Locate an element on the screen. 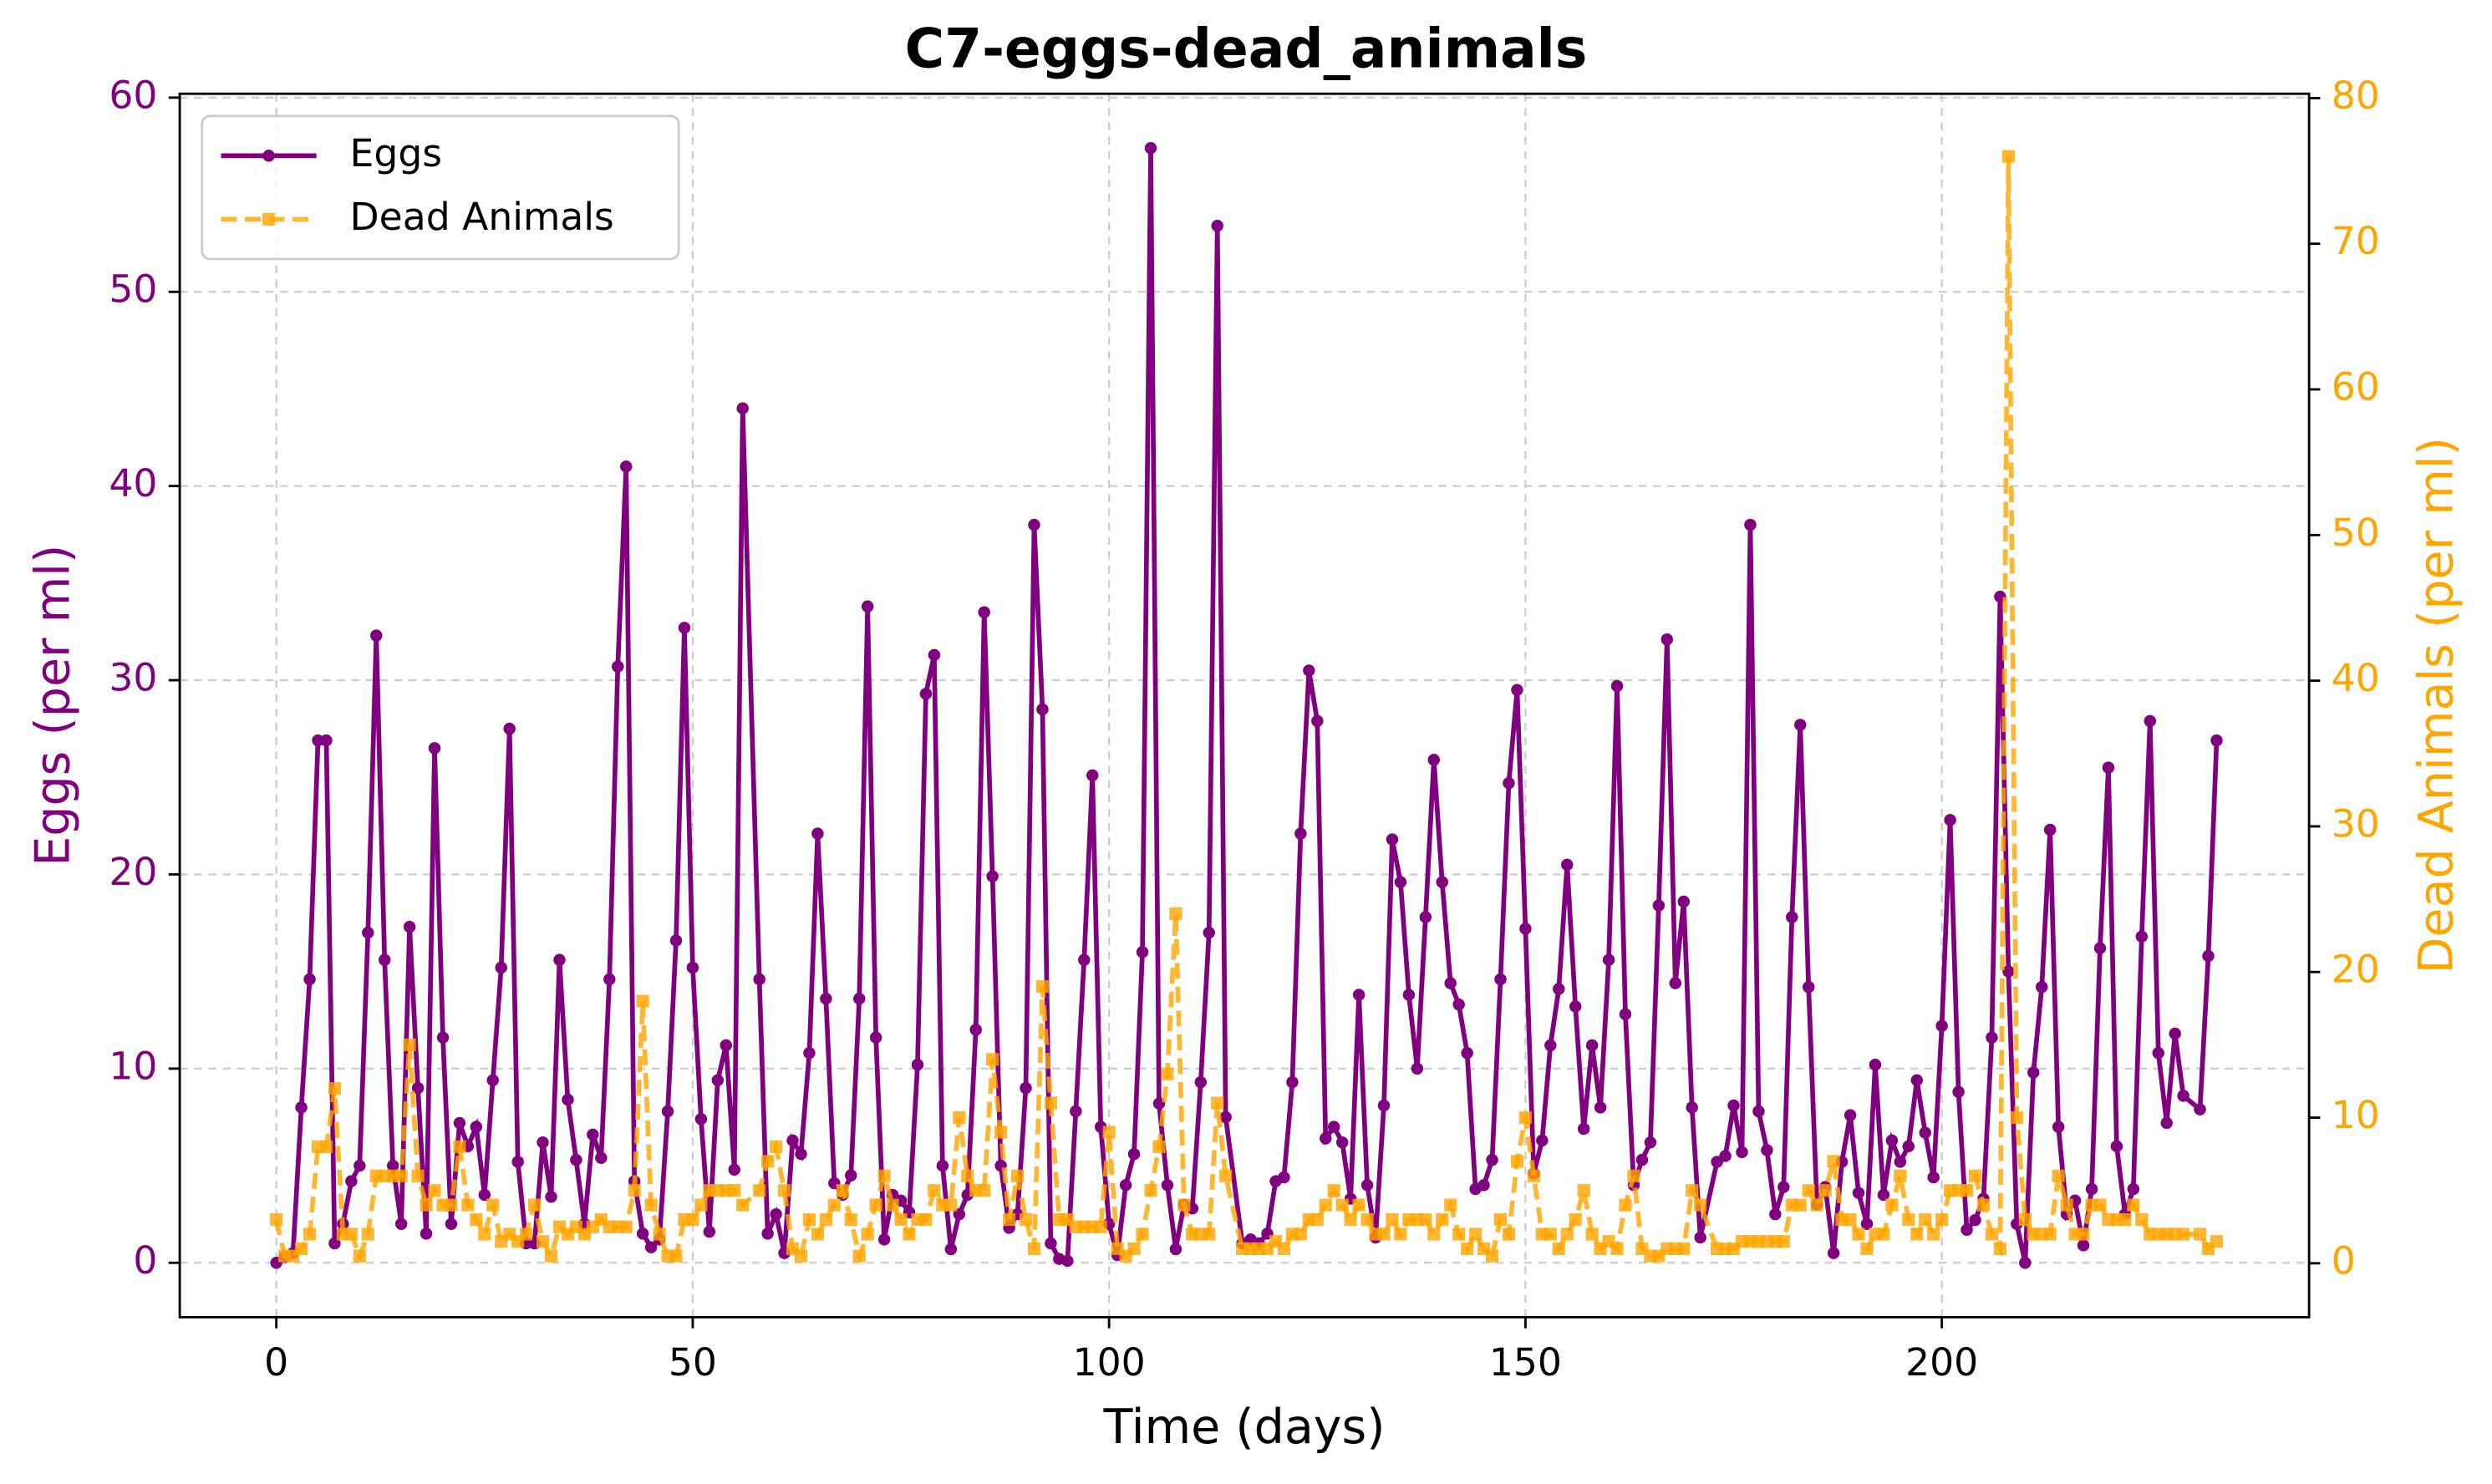 This screenshot has height=1484, width=2492. x-tick-label: 200 is located at coordinates (1941, 1362).